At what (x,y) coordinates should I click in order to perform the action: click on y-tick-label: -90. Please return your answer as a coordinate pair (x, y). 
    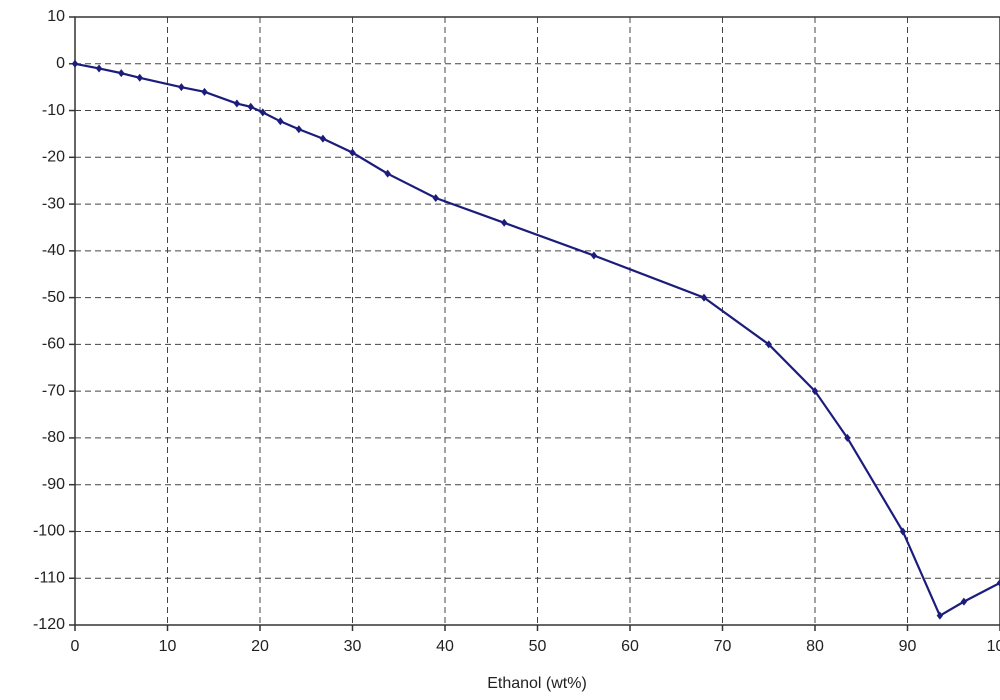
    Looking at the image, I should click on (53, 484).